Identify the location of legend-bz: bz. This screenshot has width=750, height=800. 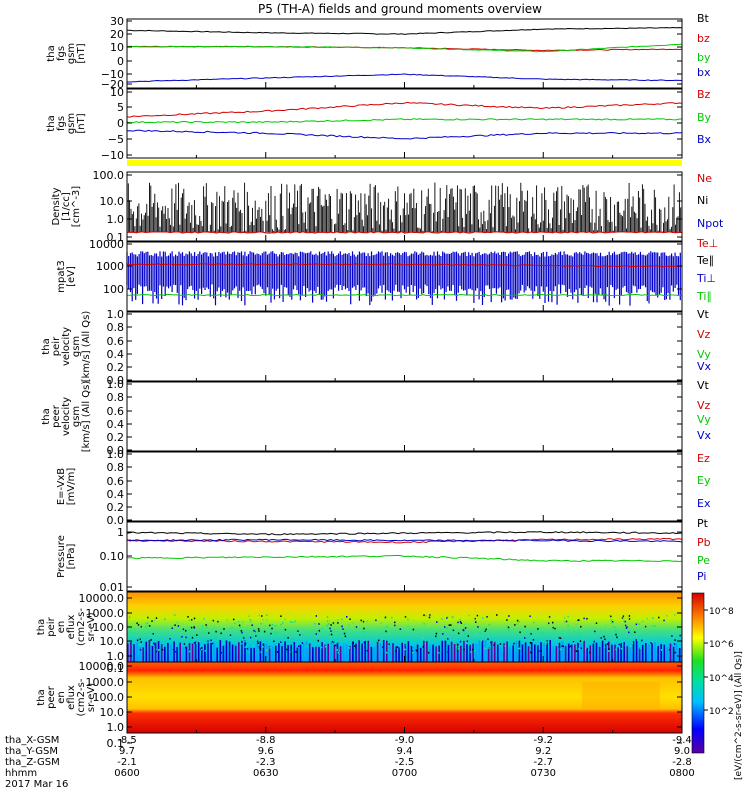
(703, 38).